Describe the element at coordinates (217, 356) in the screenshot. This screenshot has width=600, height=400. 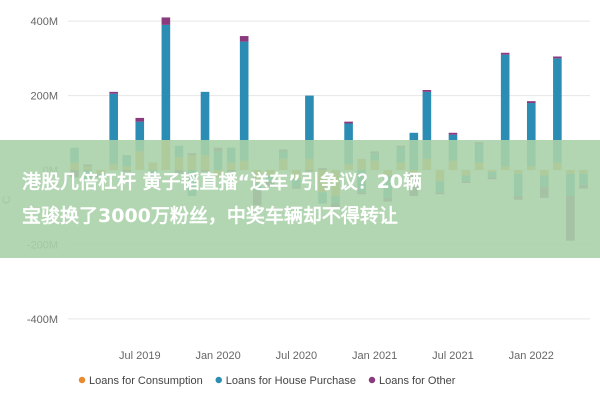
I see `x-tick-label: Jan 2020` at that location.